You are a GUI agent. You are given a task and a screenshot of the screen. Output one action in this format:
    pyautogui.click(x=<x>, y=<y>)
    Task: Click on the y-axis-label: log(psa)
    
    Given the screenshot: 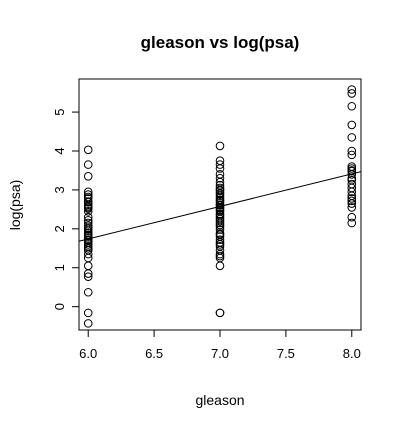 What is the action you would take?
    pyautogui.click(x=15, y=205)
    